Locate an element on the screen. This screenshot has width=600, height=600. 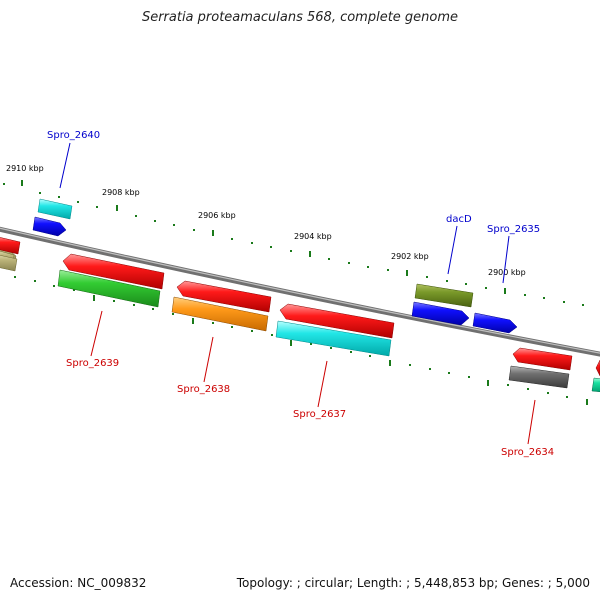
accession-info: Accession: NC_009832 is located at coordinates (78, 583).